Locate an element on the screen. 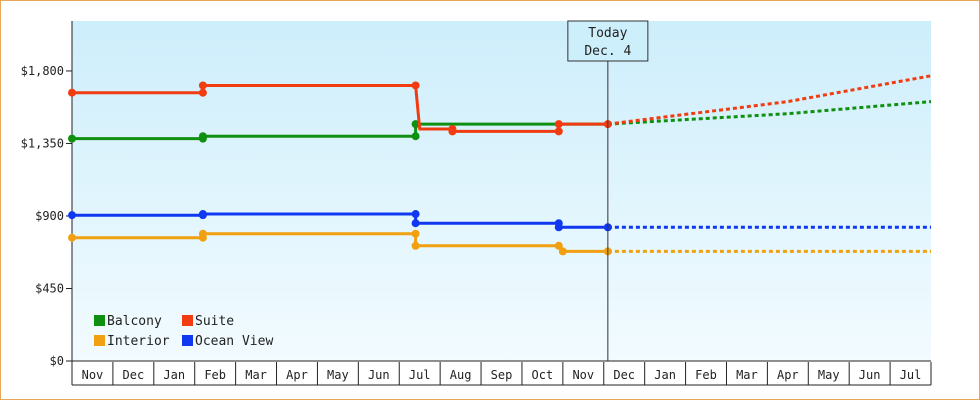  today-box is located at coordinates (608, 41).